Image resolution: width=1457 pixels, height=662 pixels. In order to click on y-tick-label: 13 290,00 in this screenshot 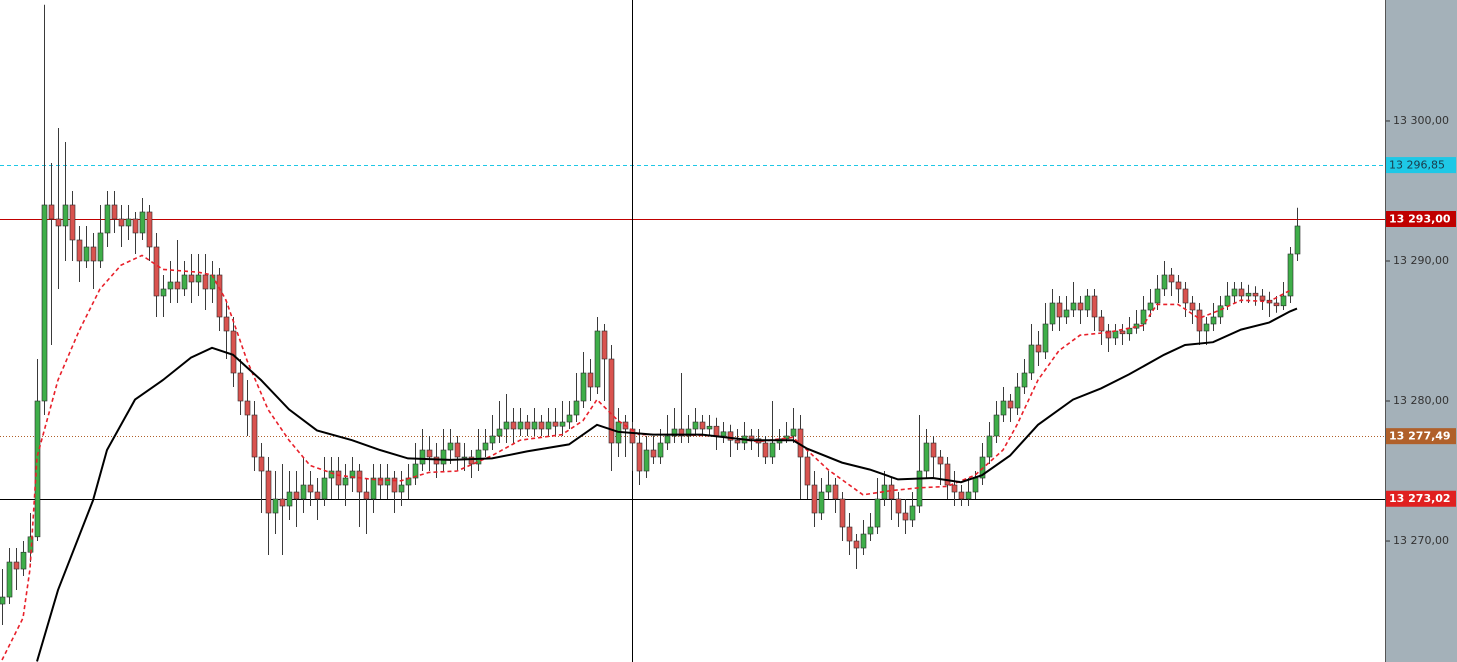, I will do `click(1421, 260)`.